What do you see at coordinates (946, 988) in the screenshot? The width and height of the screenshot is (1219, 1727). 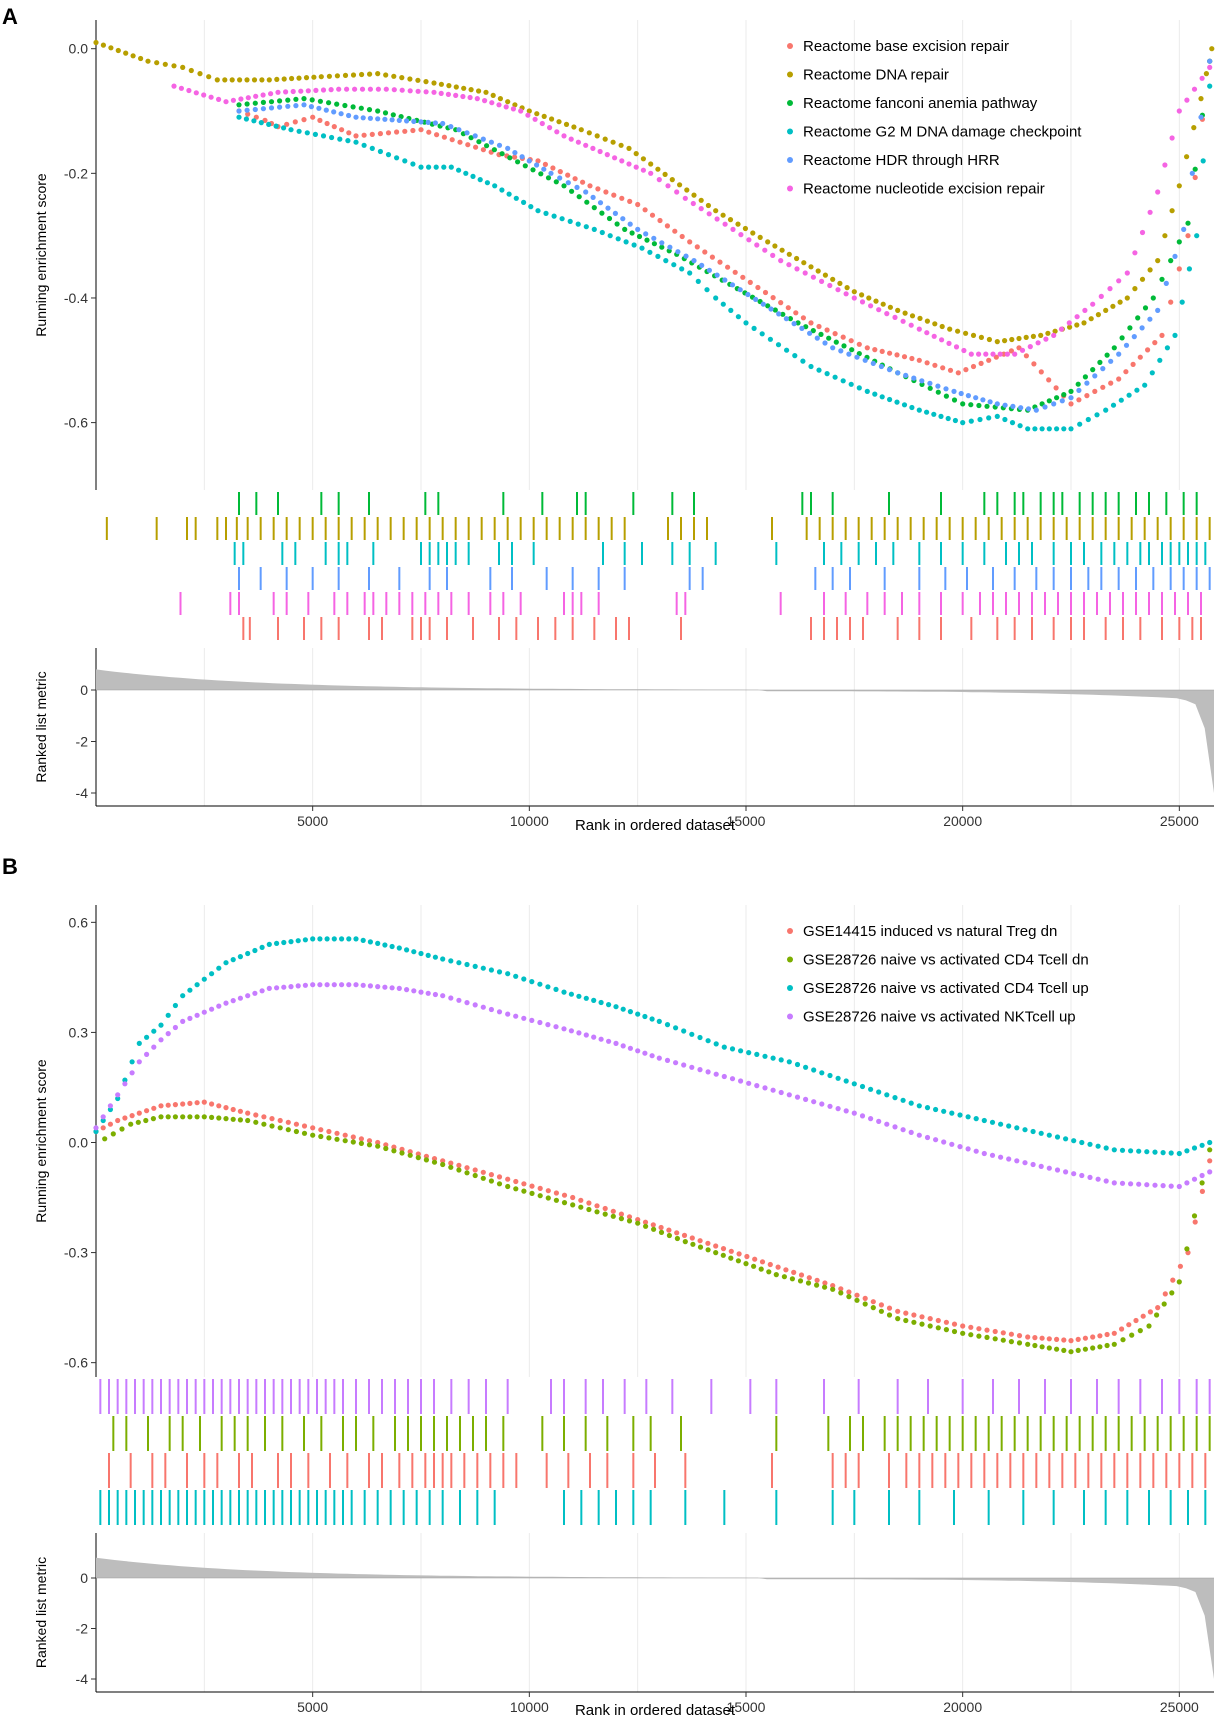 I see `legend-label: GSE28726 naive vs activated CD4 Tcell up` at bounding box center [946, 988].